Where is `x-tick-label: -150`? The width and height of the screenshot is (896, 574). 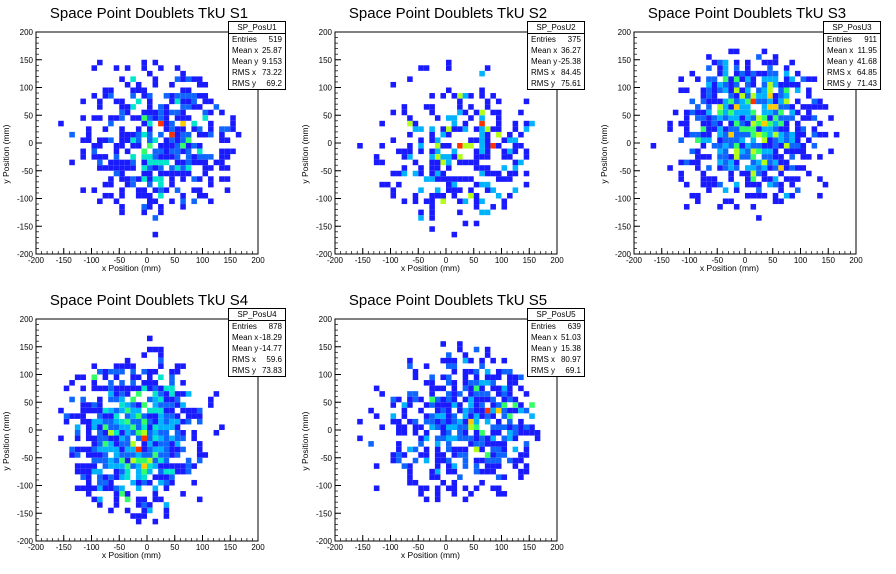
x-tick-label: -150 is located at coordinates (363, 547).